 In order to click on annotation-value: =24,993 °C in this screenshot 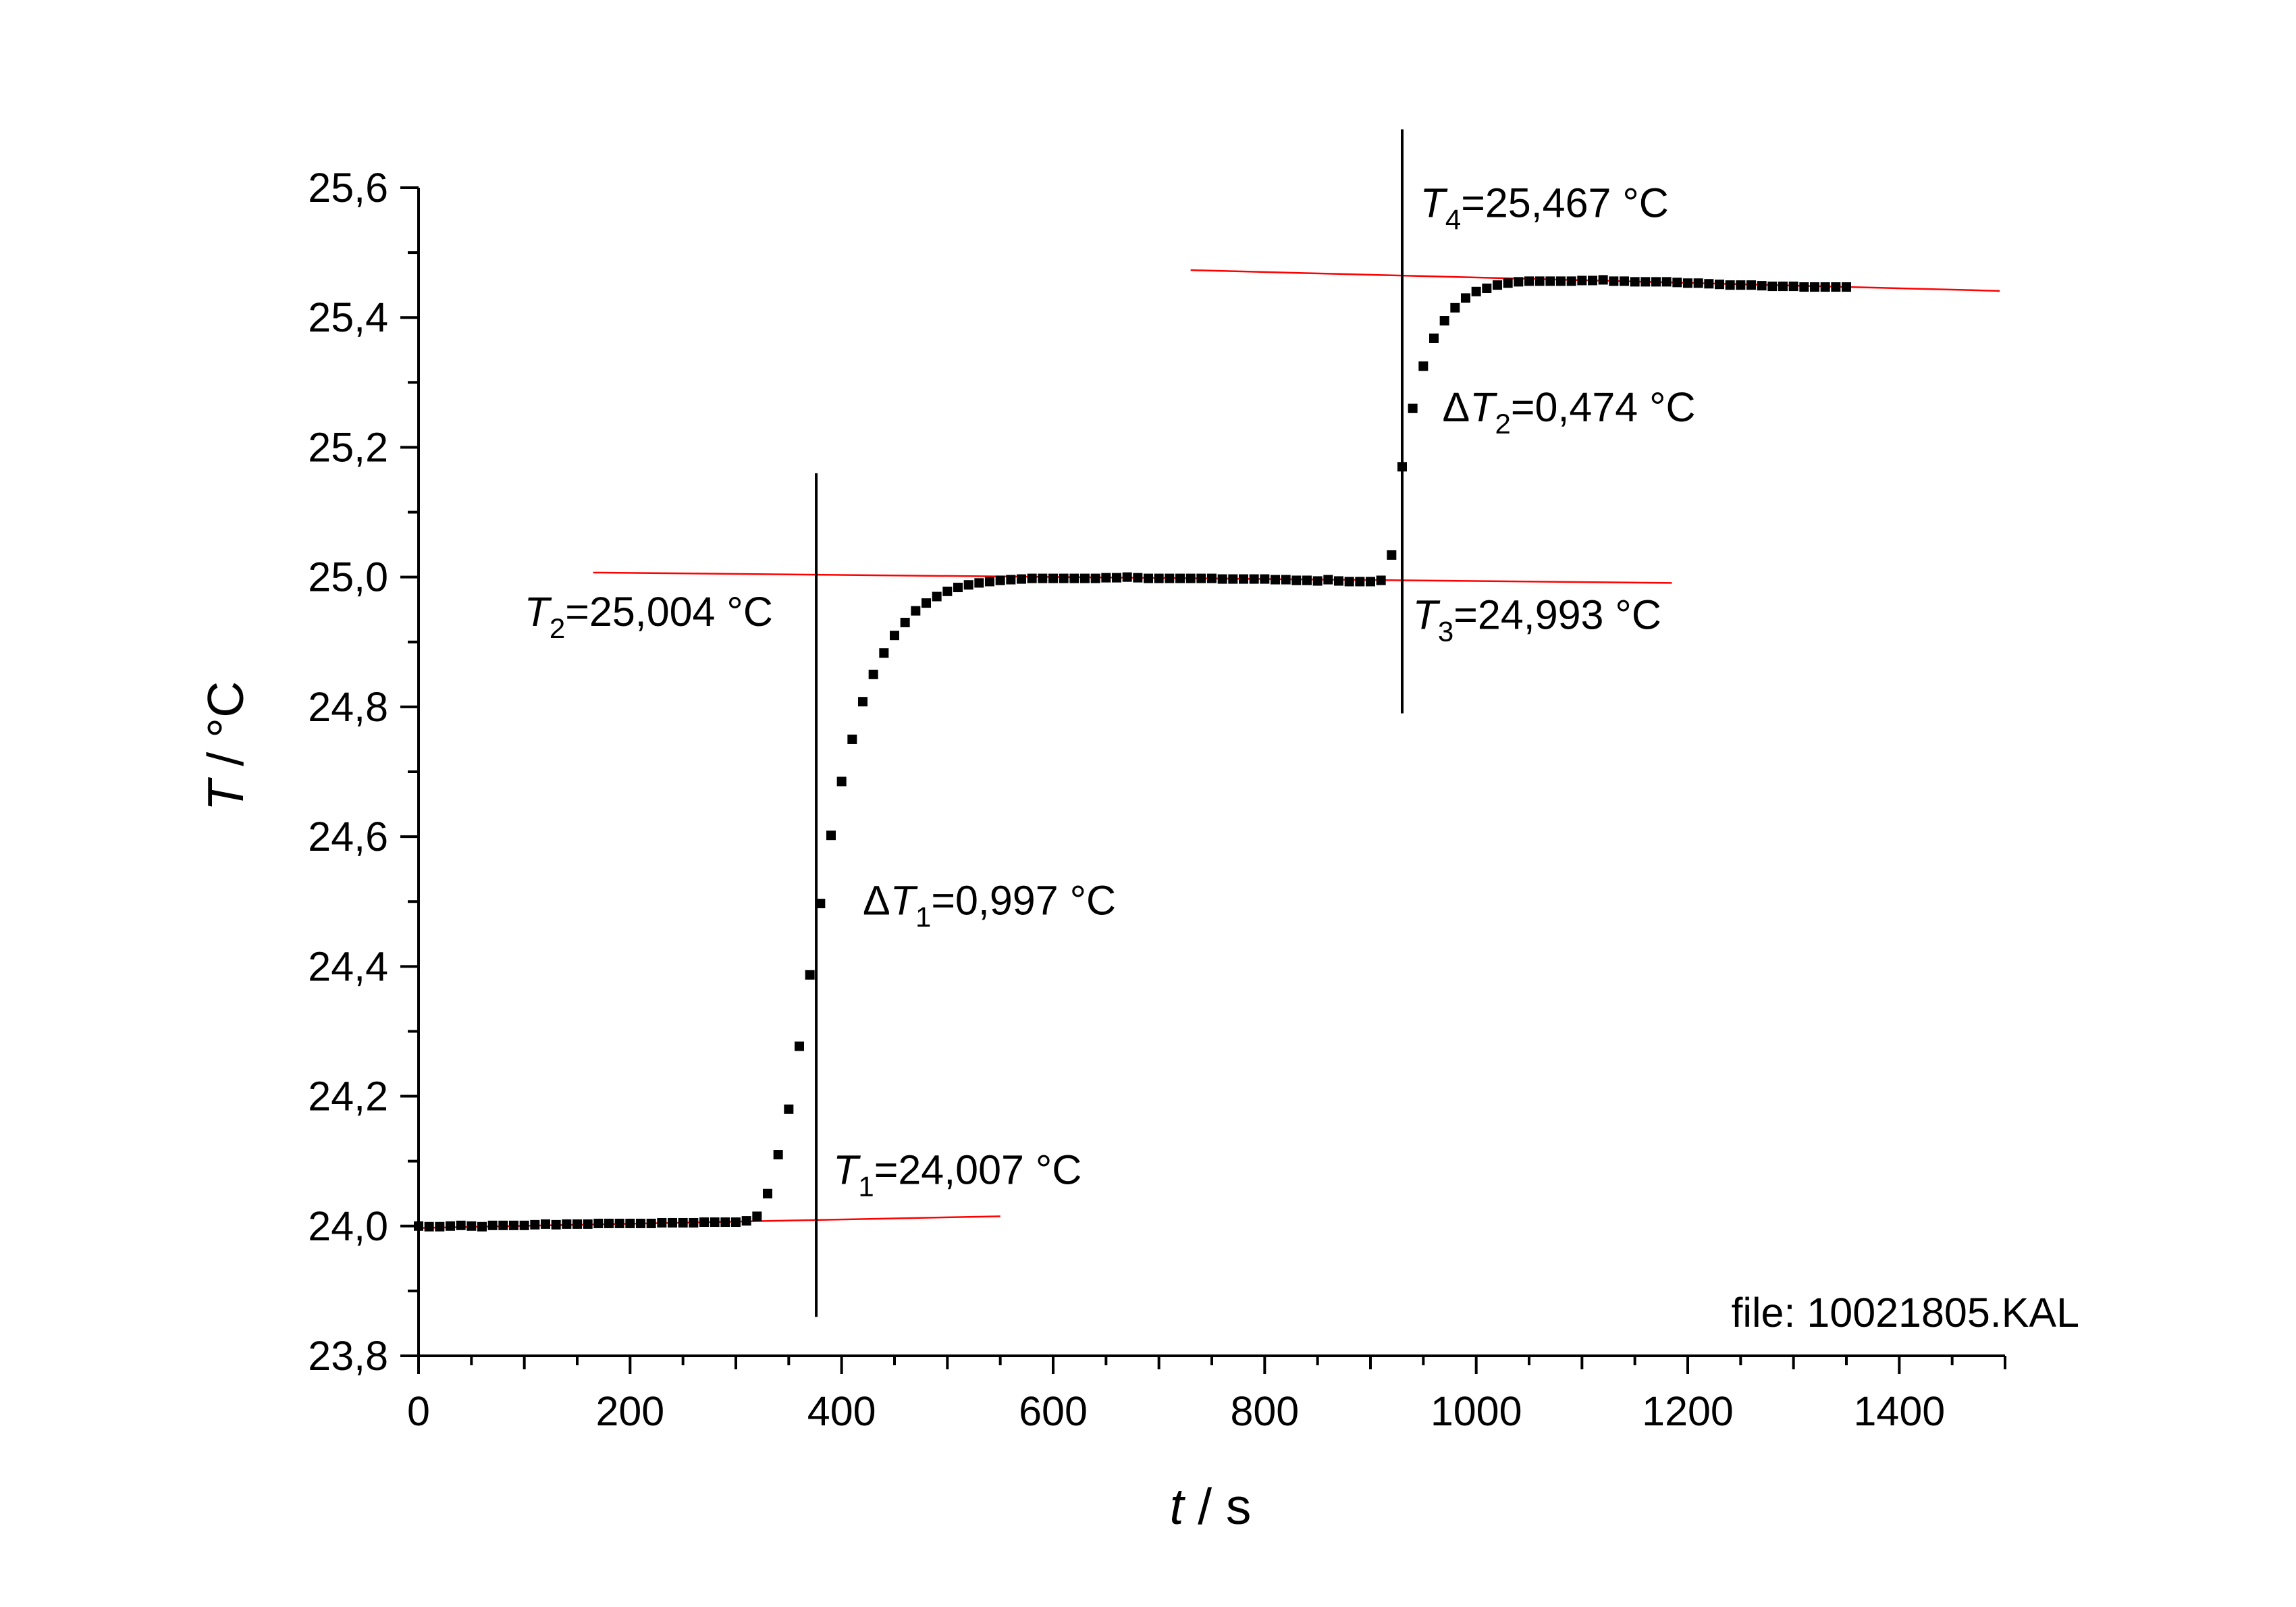, I will do `click(1557, 615)`.